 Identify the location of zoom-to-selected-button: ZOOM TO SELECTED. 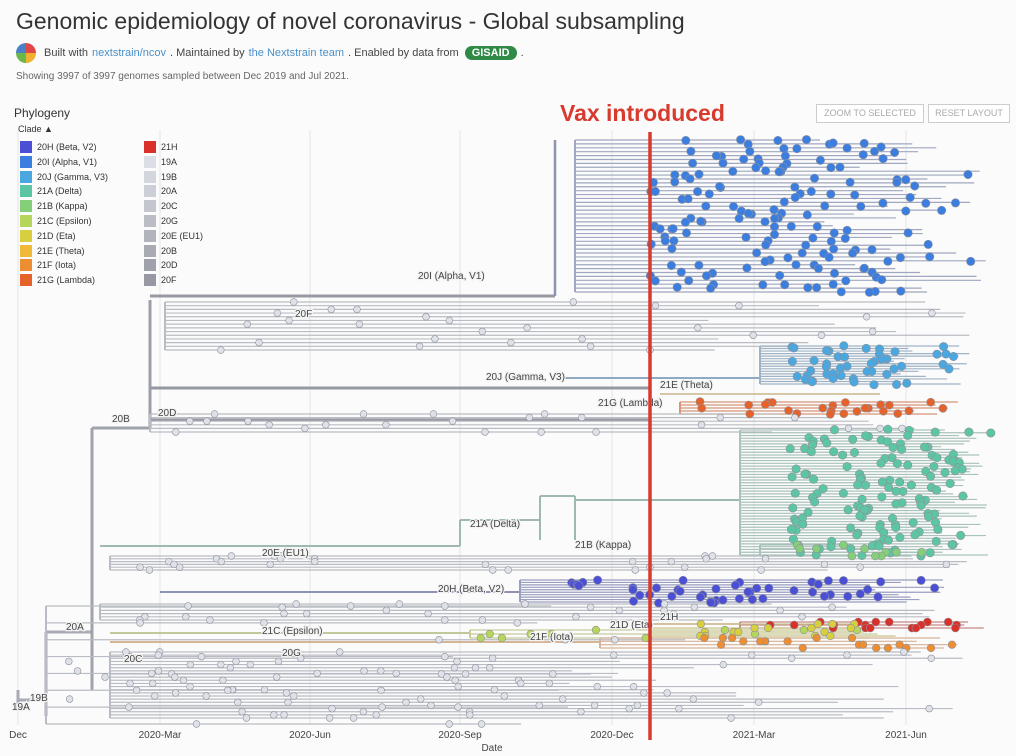
(870, 113).